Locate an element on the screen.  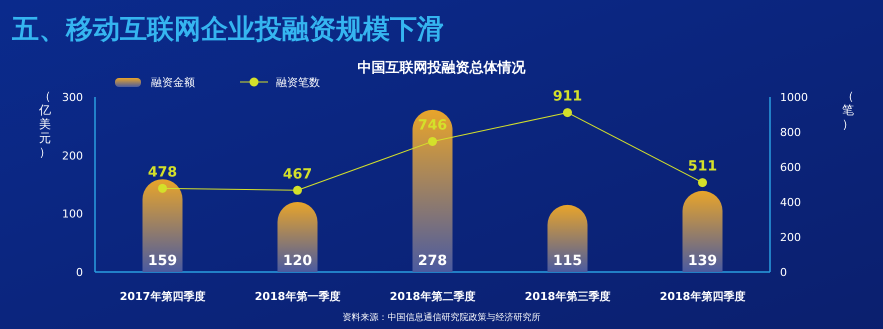
x-tick-label: 2018年第一季度 is located at coordinates (297, 296).